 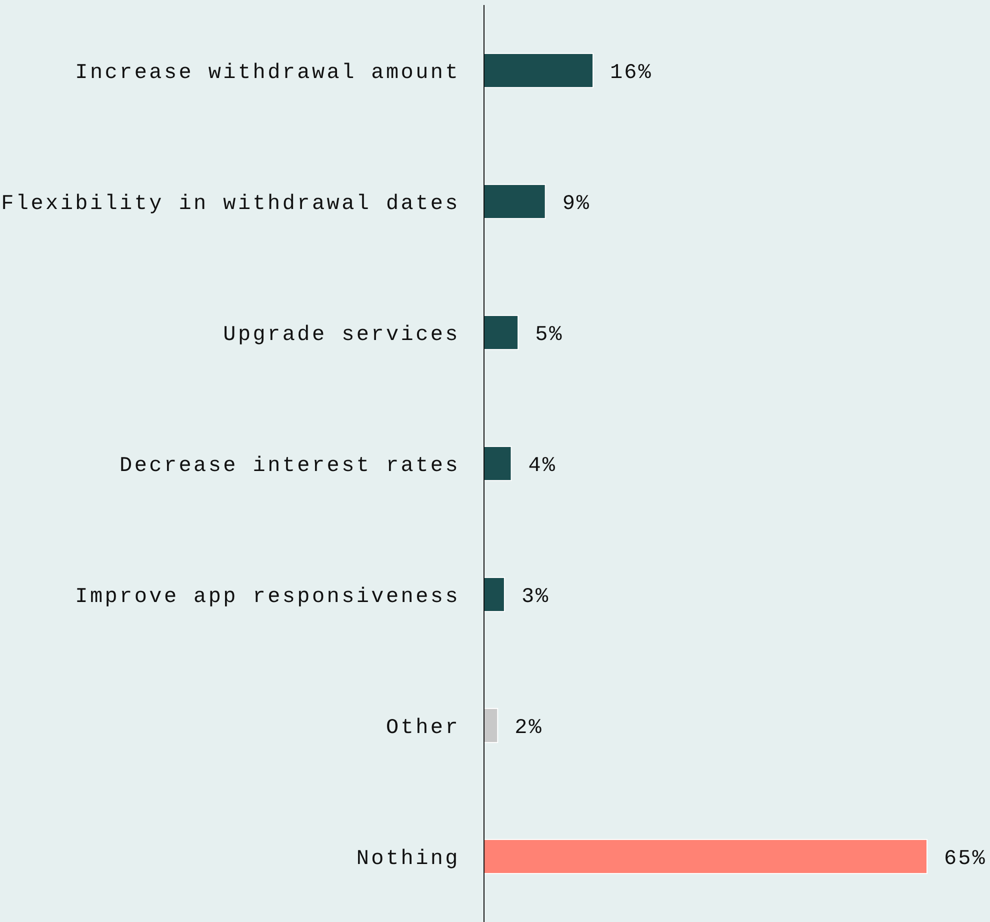 I want to click on y-tick-label: Increase withdrawal amount, so click(x=267, y=73).